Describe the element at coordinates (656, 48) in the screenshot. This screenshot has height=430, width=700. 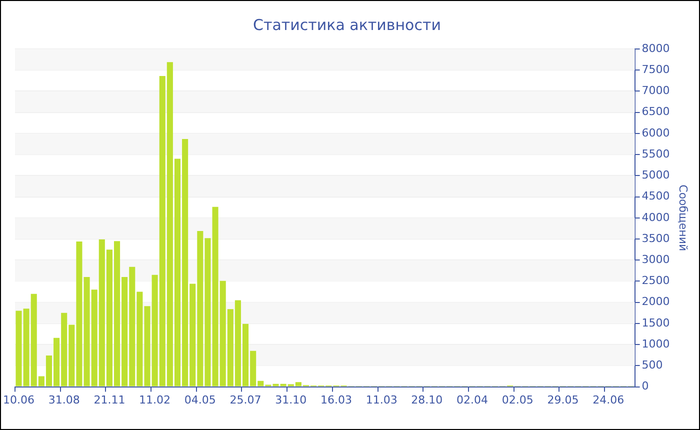
I see `y-tick-label: 8000` at that location.